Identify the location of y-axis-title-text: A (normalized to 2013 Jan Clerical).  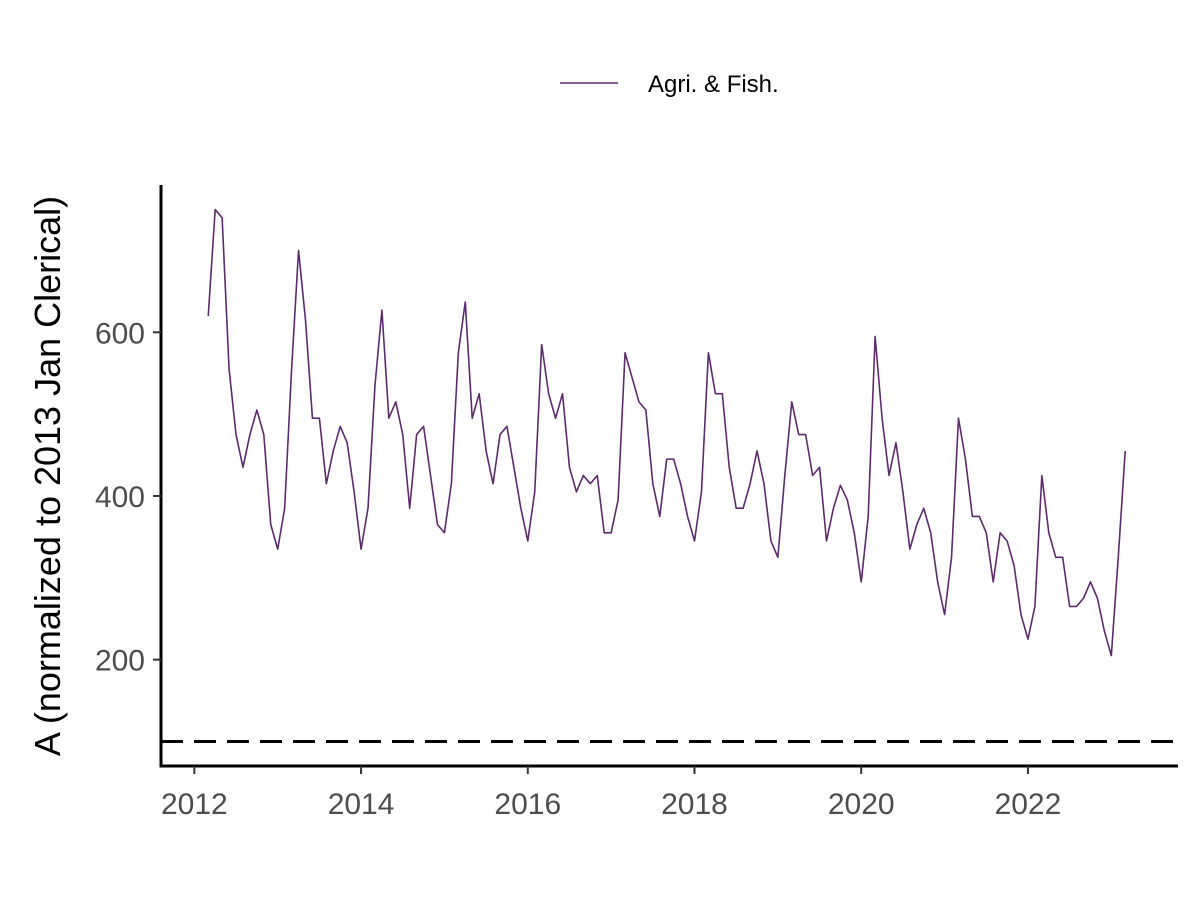
(47, 476).